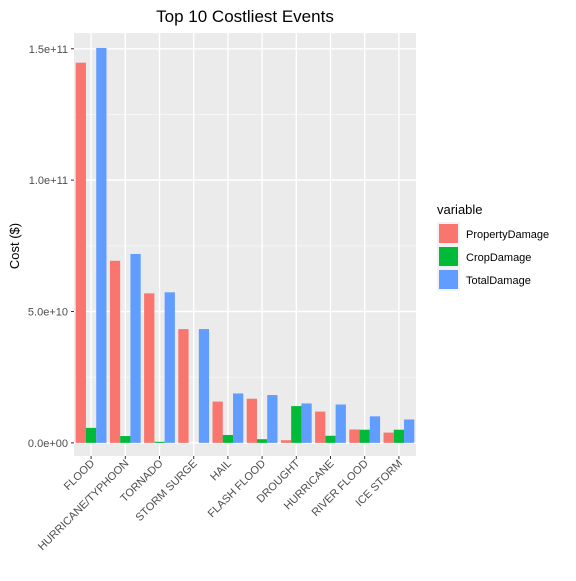 The image size is (576, 581). What do you see at coordinates (286, 441) in the screenshot?
I see `bar-PropertyDamage-drought` at bounding box center [286, 441].